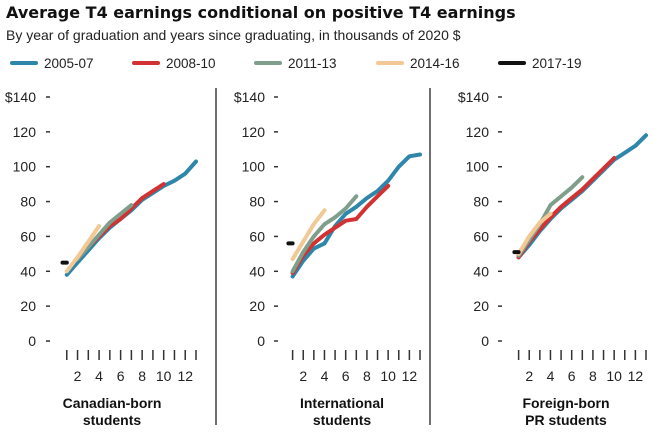  Describe the element at coordinates (112, 403) in the screenshot. I see `panel-label-line: Canadian-born` at that location.